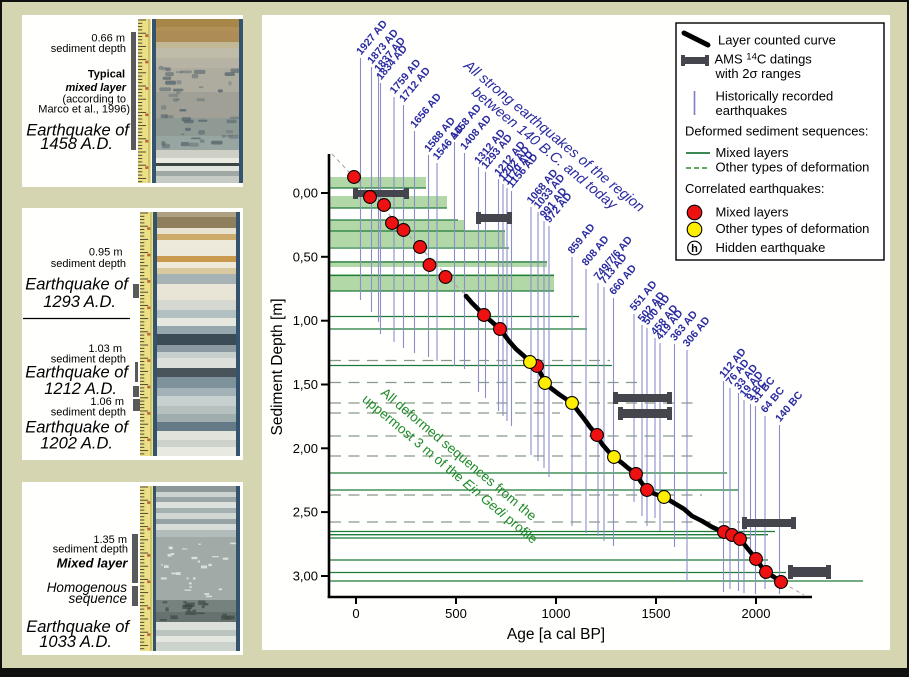 The height and width of the screenshot is (677, 909). Describe the element at coordinates (95, 88) in the screenshot. I see `svg-text: mixed layer` at that location.